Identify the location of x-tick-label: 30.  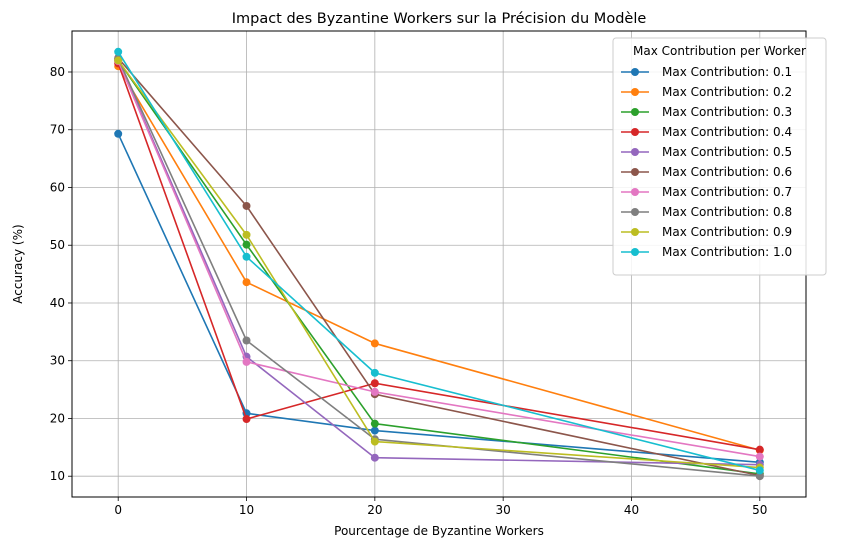
(503, 510).